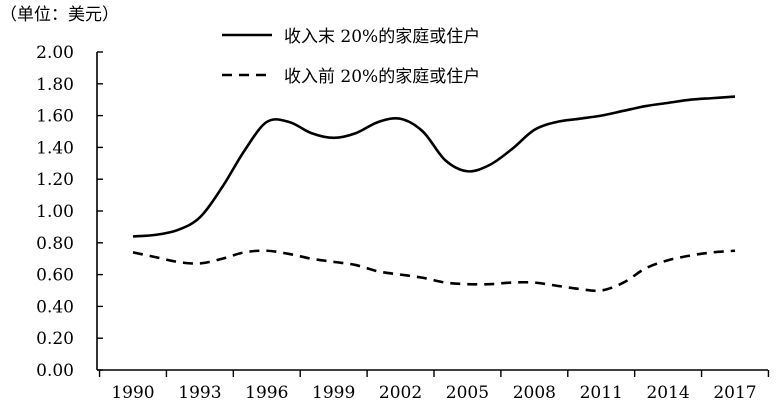 The height and width of the screenshot is (413, 778). Describe the element at coordinates (55, 212) in the screenshot. I see `y-tick-label: 1.00` at that location.